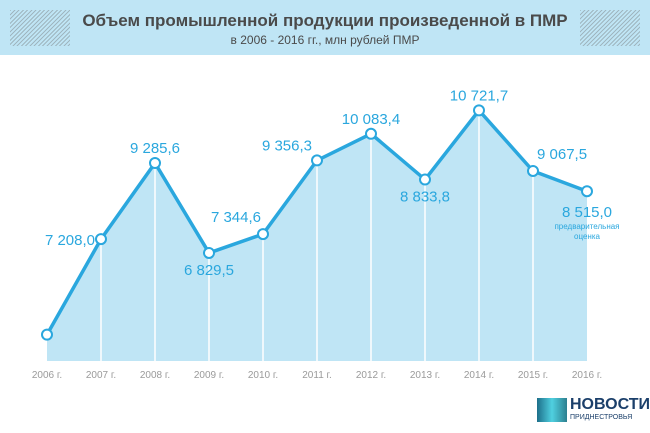  I want to click on logo-title: НОВОСТИ, so click(610, 404).